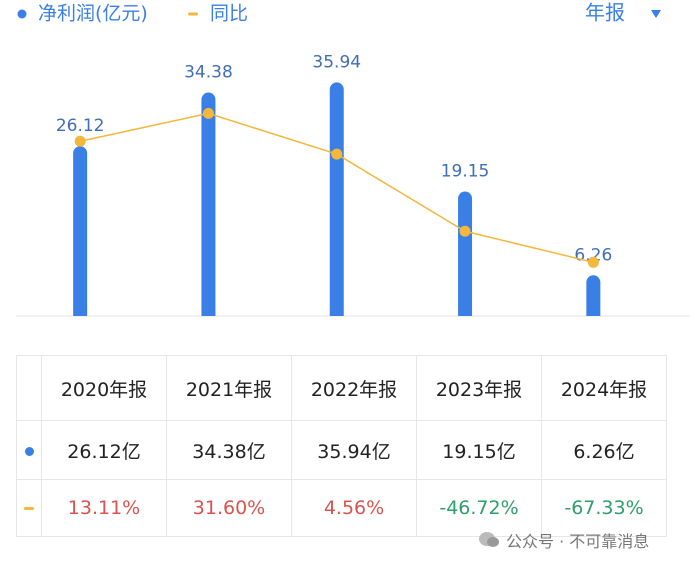 The image size is (700, 567). Describe the element at coordinates (104, 450) in the screenshot. I see `cell: 26.12亿` at that location.